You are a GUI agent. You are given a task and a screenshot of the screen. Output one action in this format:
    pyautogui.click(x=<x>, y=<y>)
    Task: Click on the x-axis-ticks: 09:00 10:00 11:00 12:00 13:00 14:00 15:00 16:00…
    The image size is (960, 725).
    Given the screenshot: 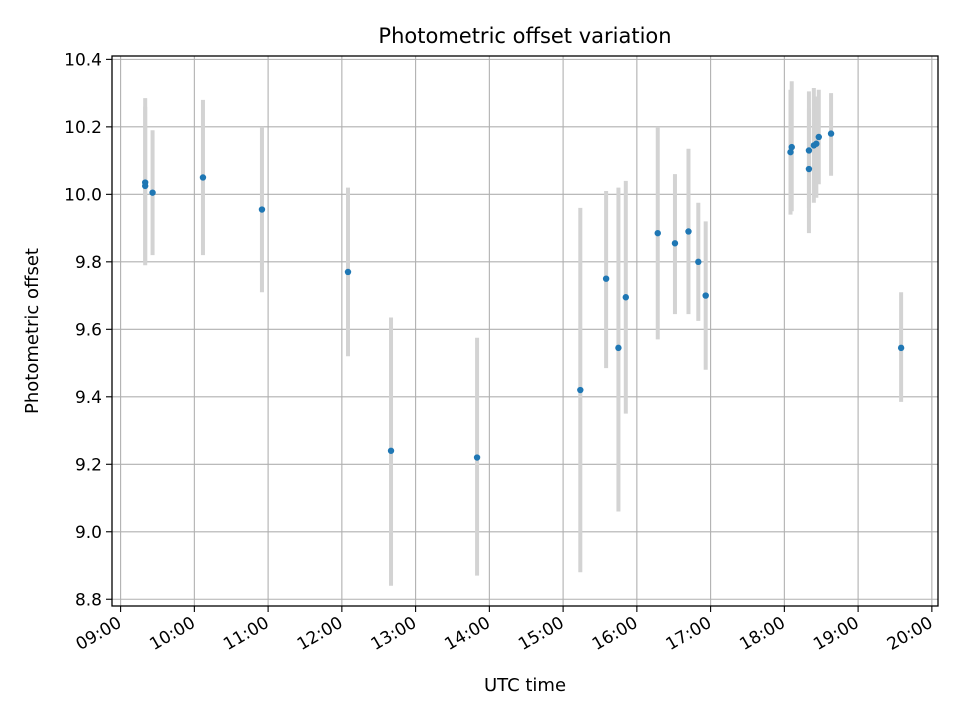 What is the action you would take?
    pyautogui.click(x=504, y=630)
    